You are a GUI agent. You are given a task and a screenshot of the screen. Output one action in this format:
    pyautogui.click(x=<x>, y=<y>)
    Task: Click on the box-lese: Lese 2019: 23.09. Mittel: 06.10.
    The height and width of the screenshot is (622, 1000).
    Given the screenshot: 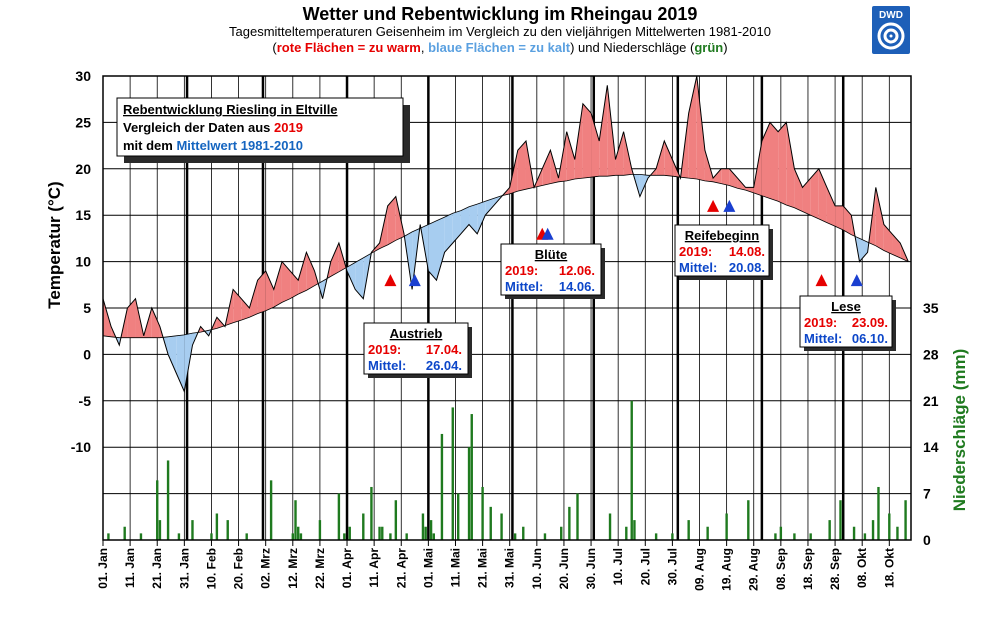 What is the action you would take?
    pyautogui.click(x=847, y=323)
    